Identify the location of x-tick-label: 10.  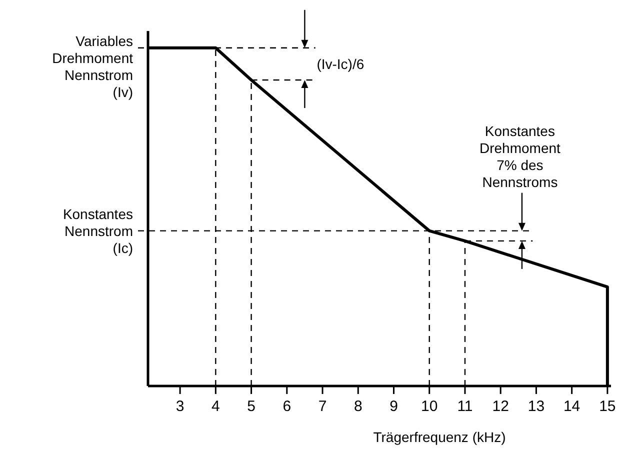
(429, 406).